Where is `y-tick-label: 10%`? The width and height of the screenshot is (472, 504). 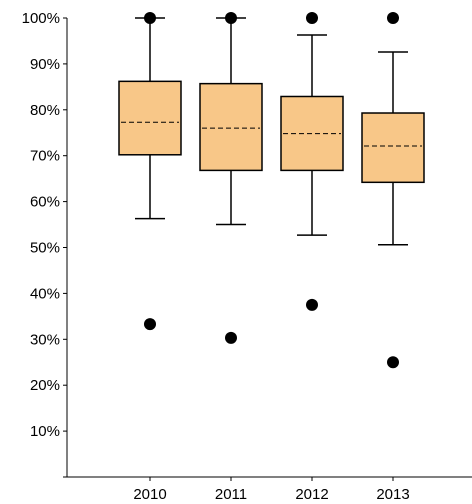
y-tick-label: 10% is located at coordinates (45, 431).